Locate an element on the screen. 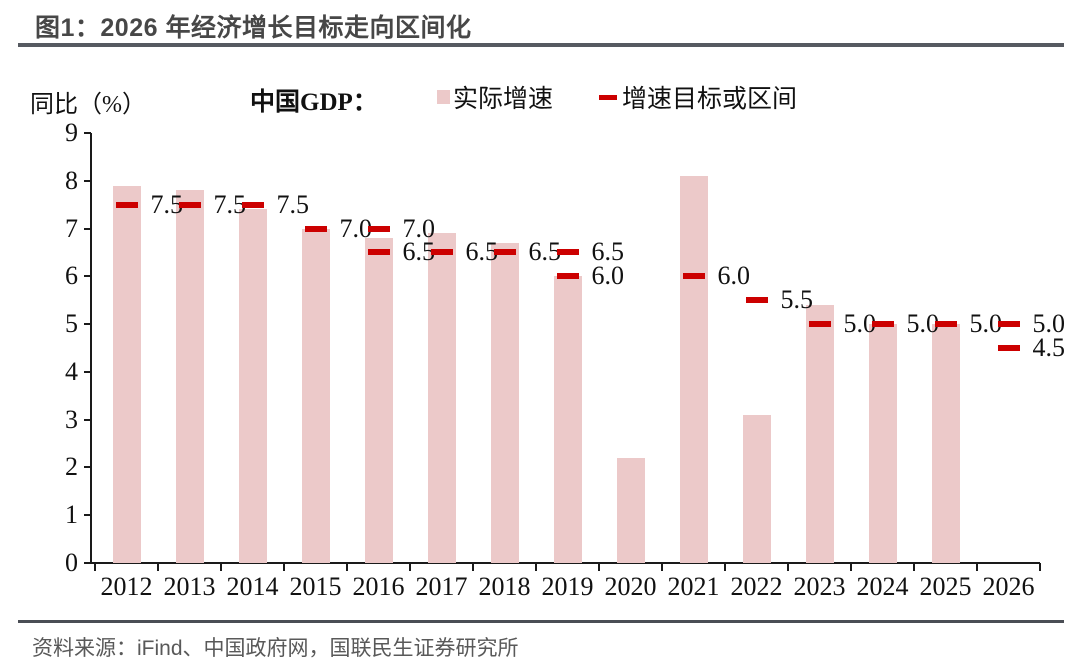  x-axis-year-label: 2026 is located at coordinates (1008, 586).